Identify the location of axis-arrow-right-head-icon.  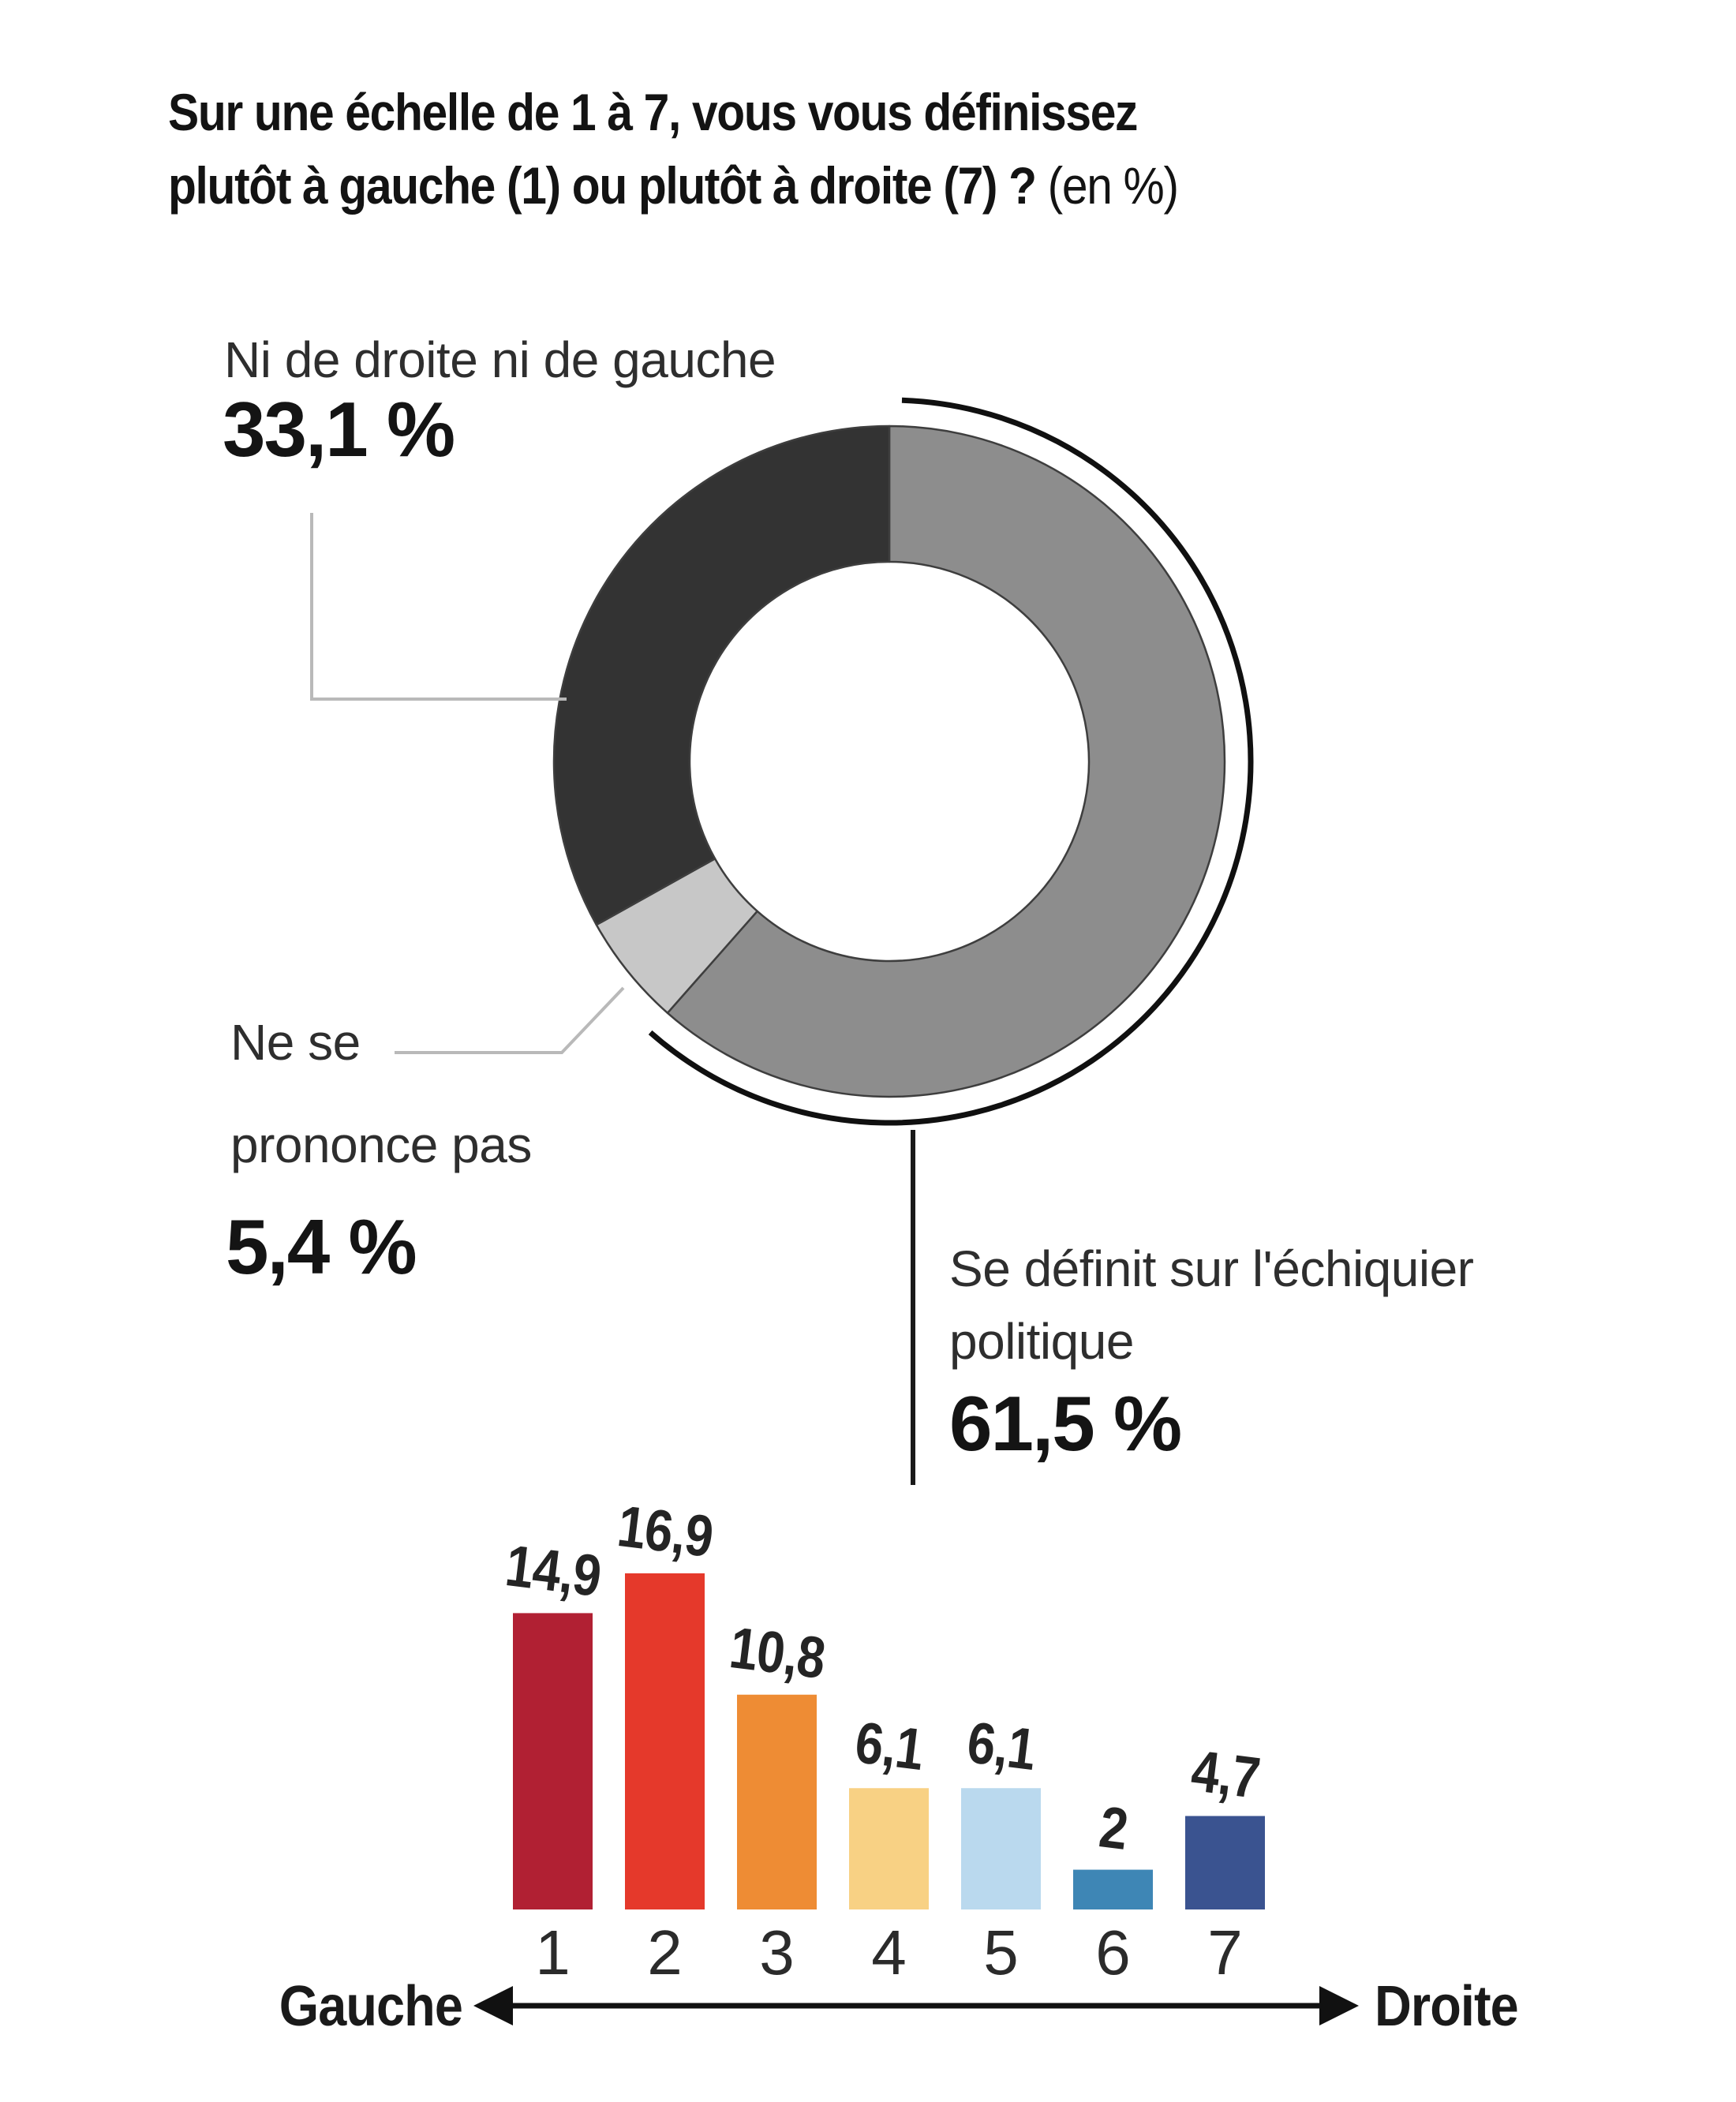
(1339, 2006).